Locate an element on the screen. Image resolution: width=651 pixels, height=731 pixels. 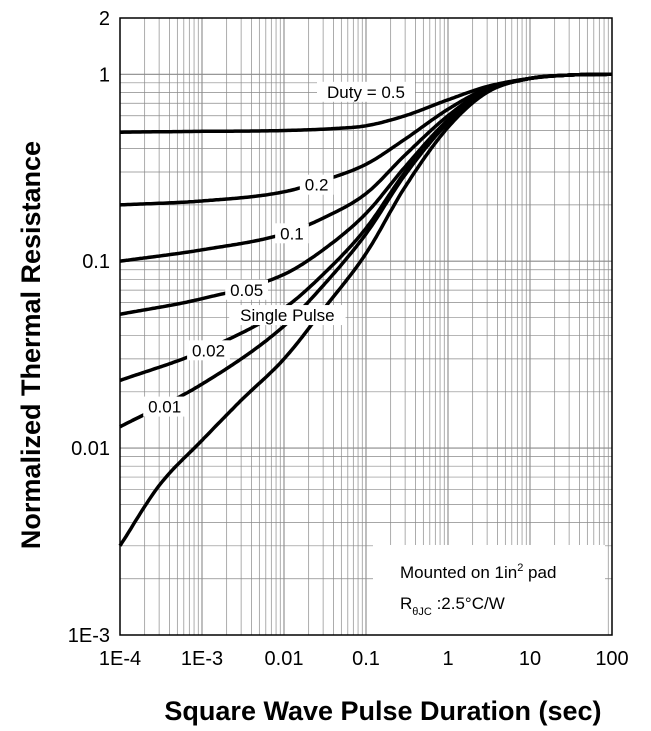
annotation-line-2: RθJC :2.5°C/W is located at coordinates (452, 606).